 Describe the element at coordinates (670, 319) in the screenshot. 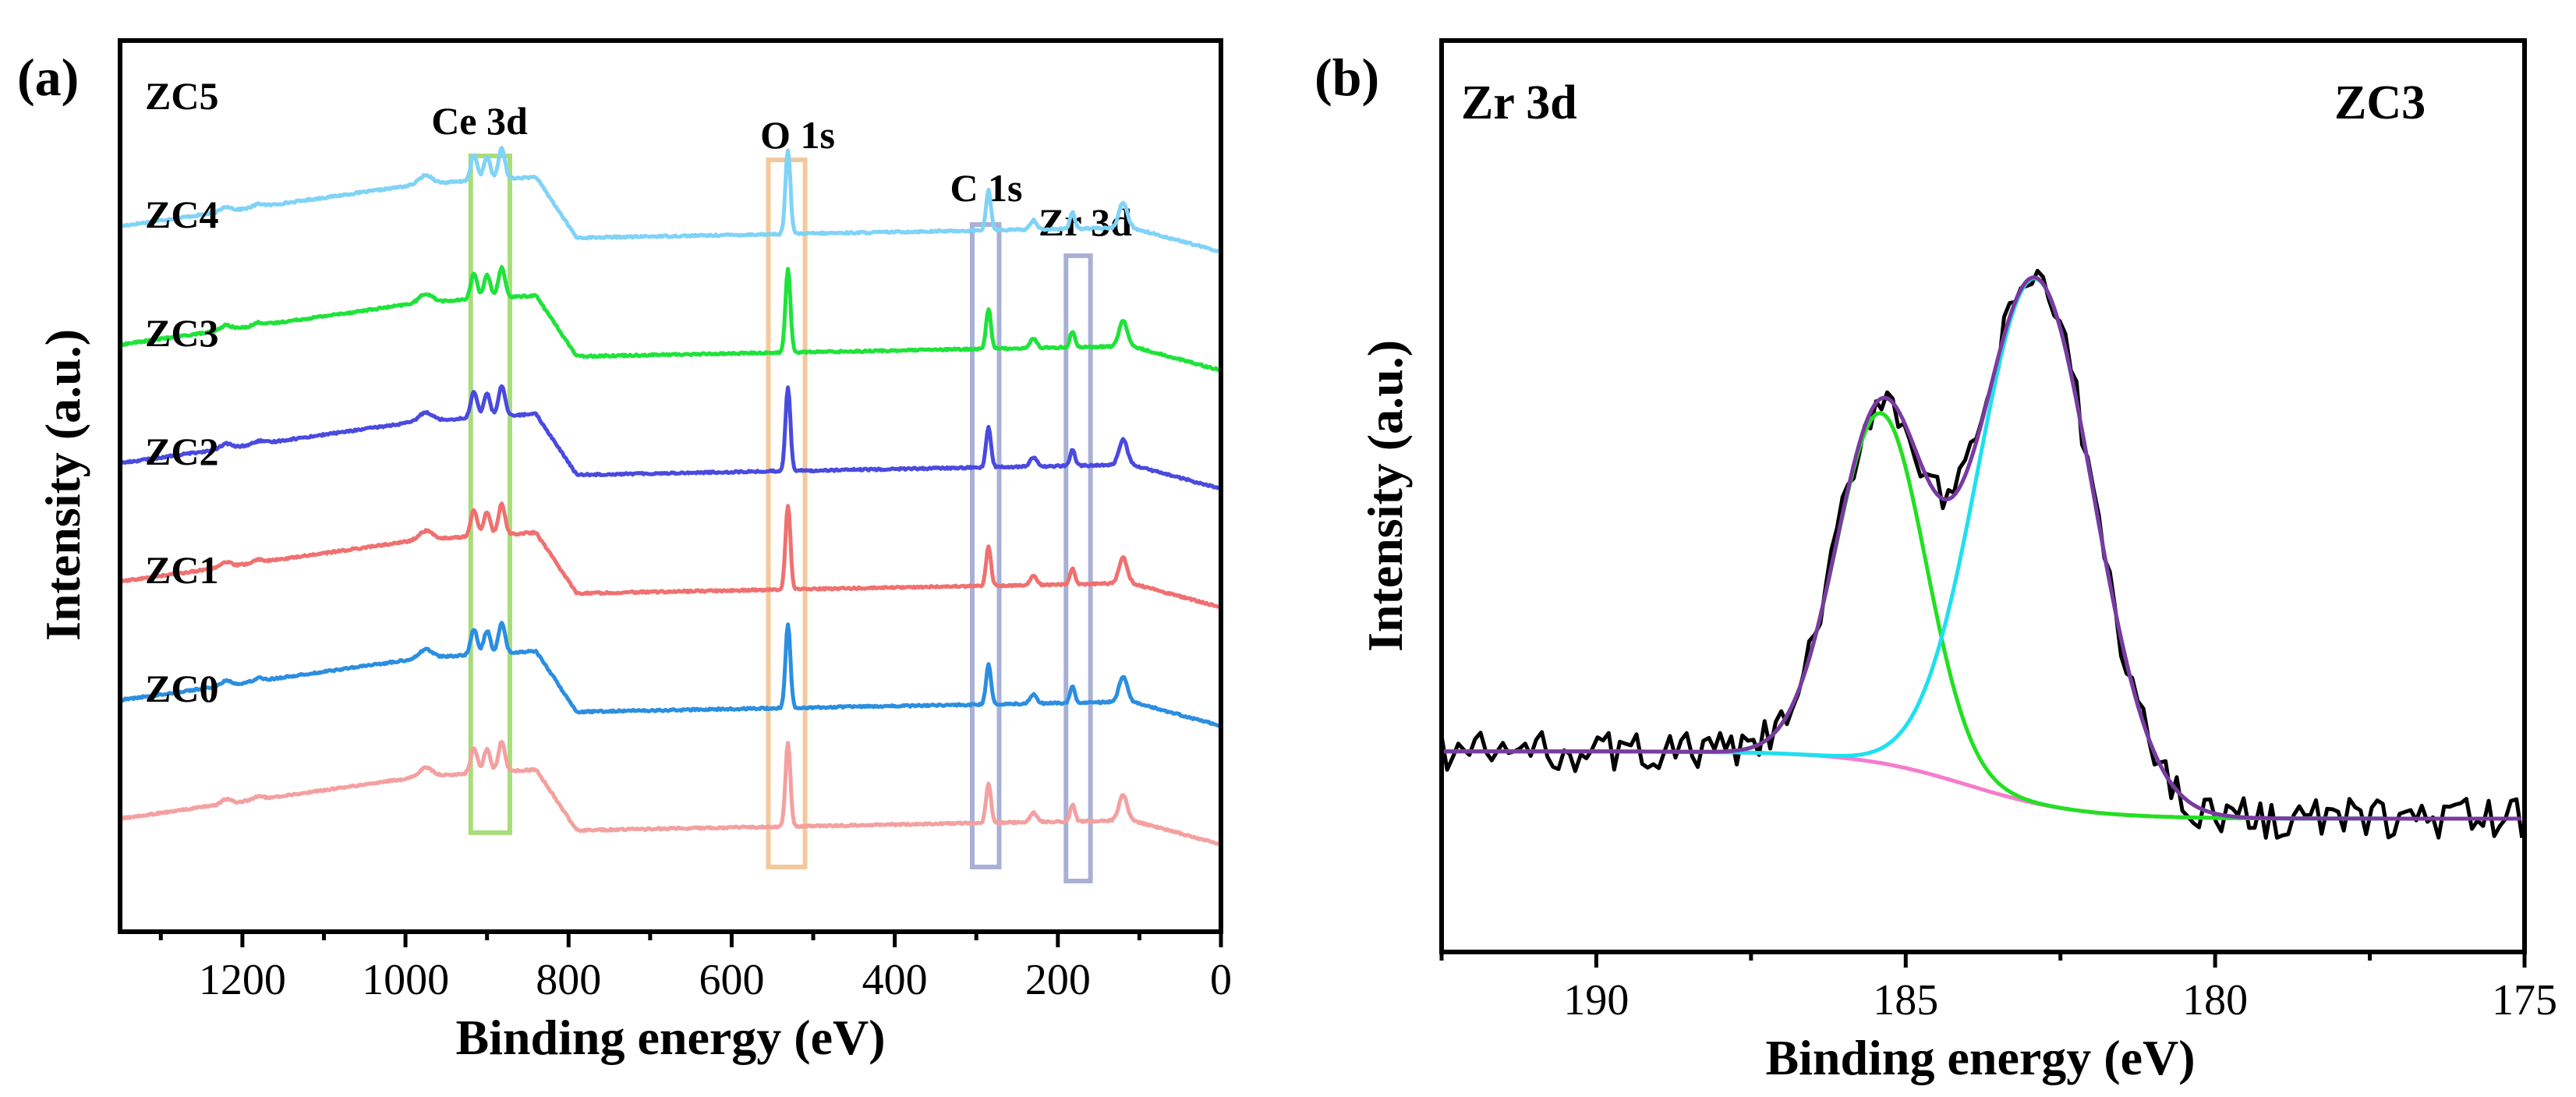

I see `spectrum-zc4` at that location.